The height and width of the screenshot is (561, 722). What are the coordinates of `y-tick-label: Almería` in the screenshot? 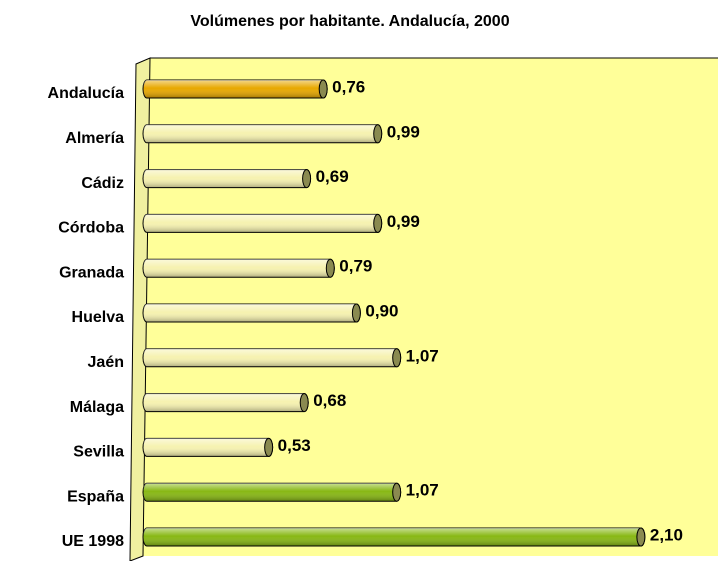 It's located at (94, 138).